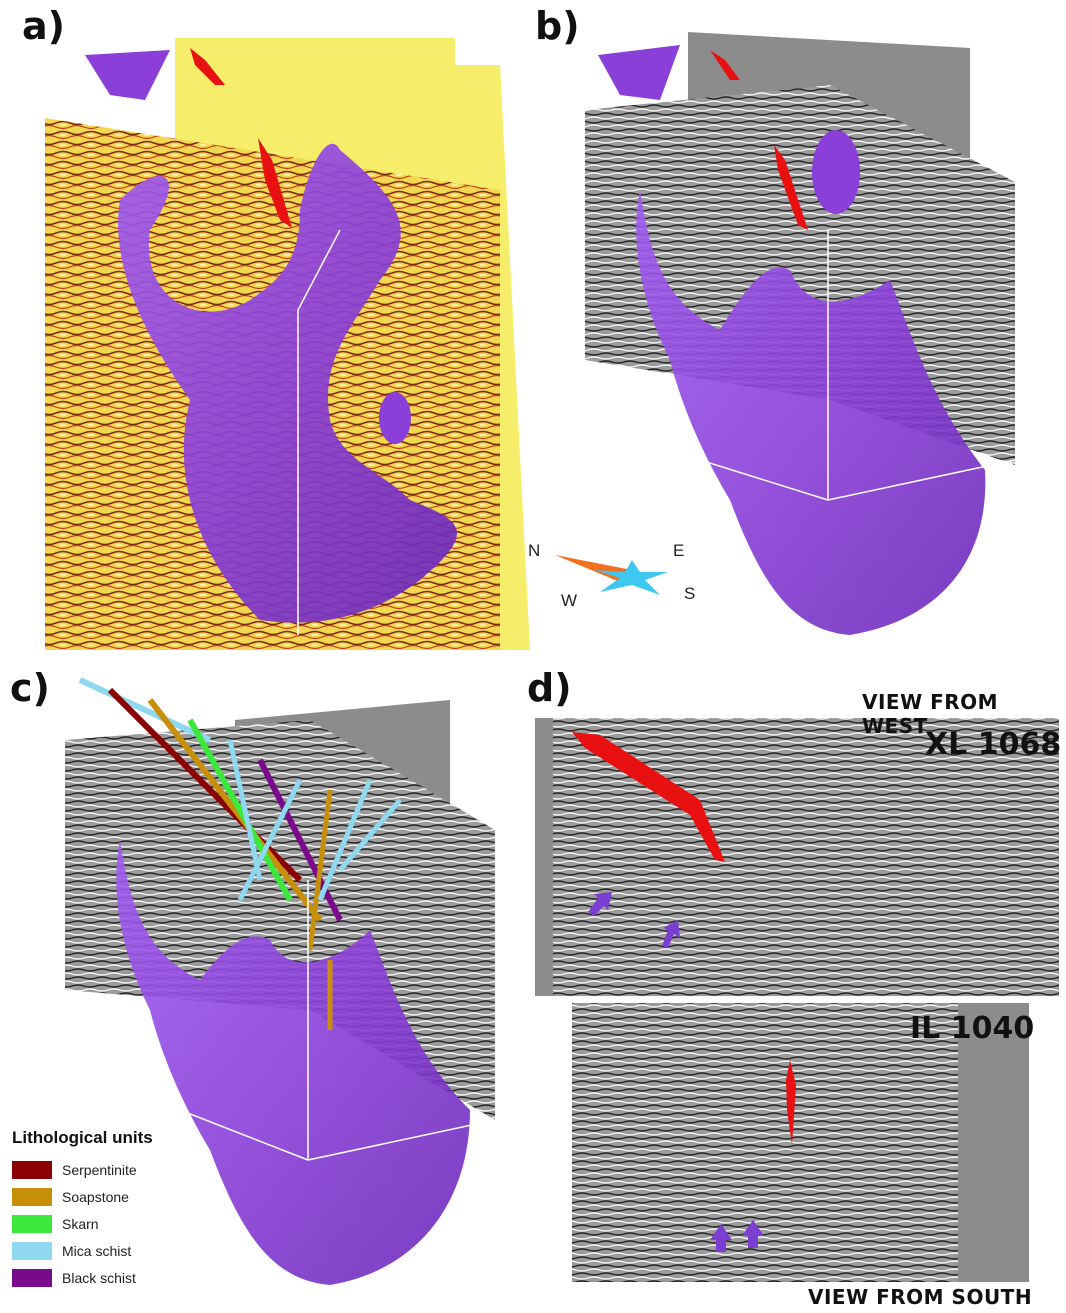 The height and width of the screenshot is (1313, 1066). What do you see at coordinates (836, 172) in the screenshot?
I see `panel-b-small-body` at bounding box center [836, 172].